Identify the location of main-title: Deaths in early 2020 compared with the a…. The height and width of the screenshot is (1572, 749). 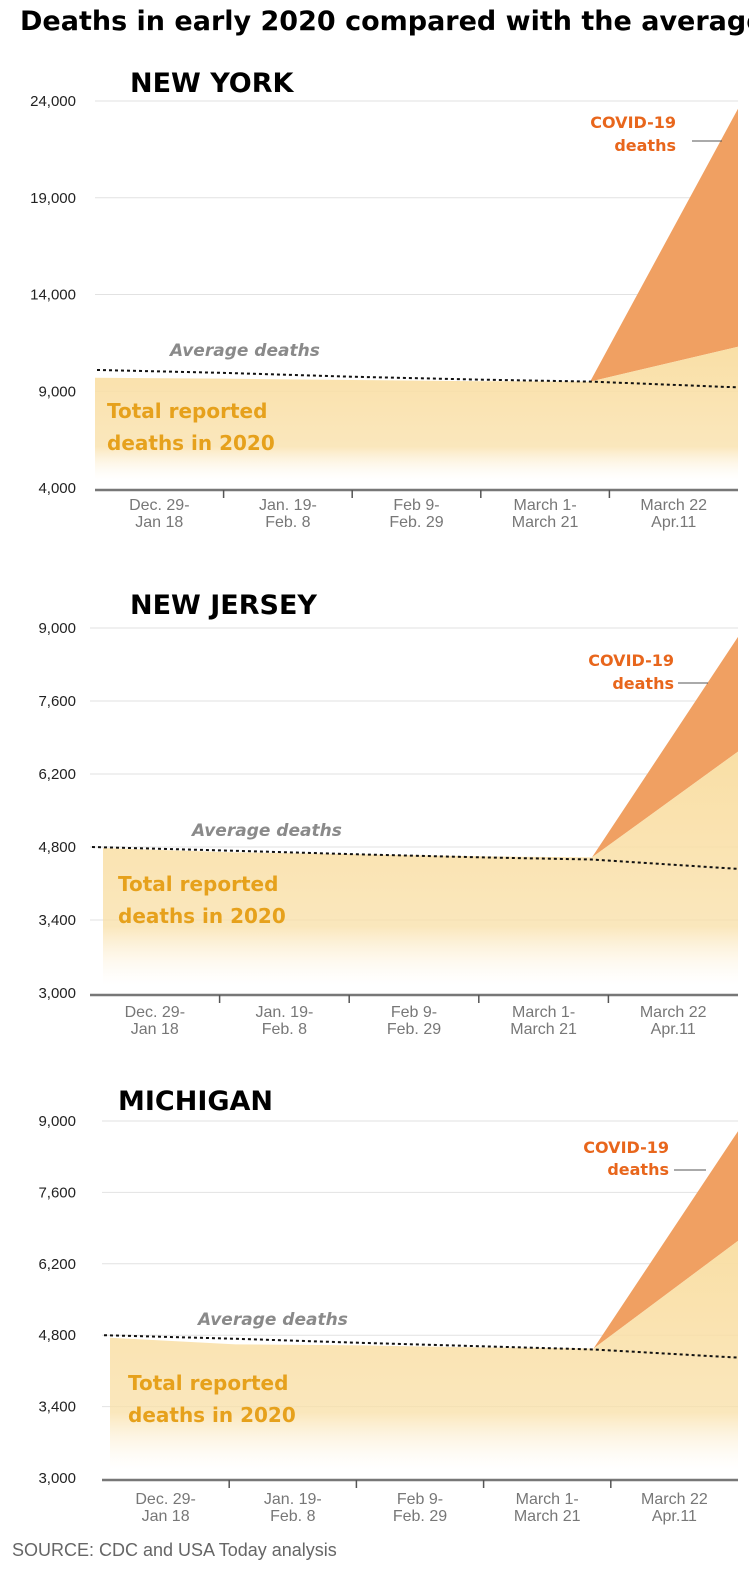
(384, 21).